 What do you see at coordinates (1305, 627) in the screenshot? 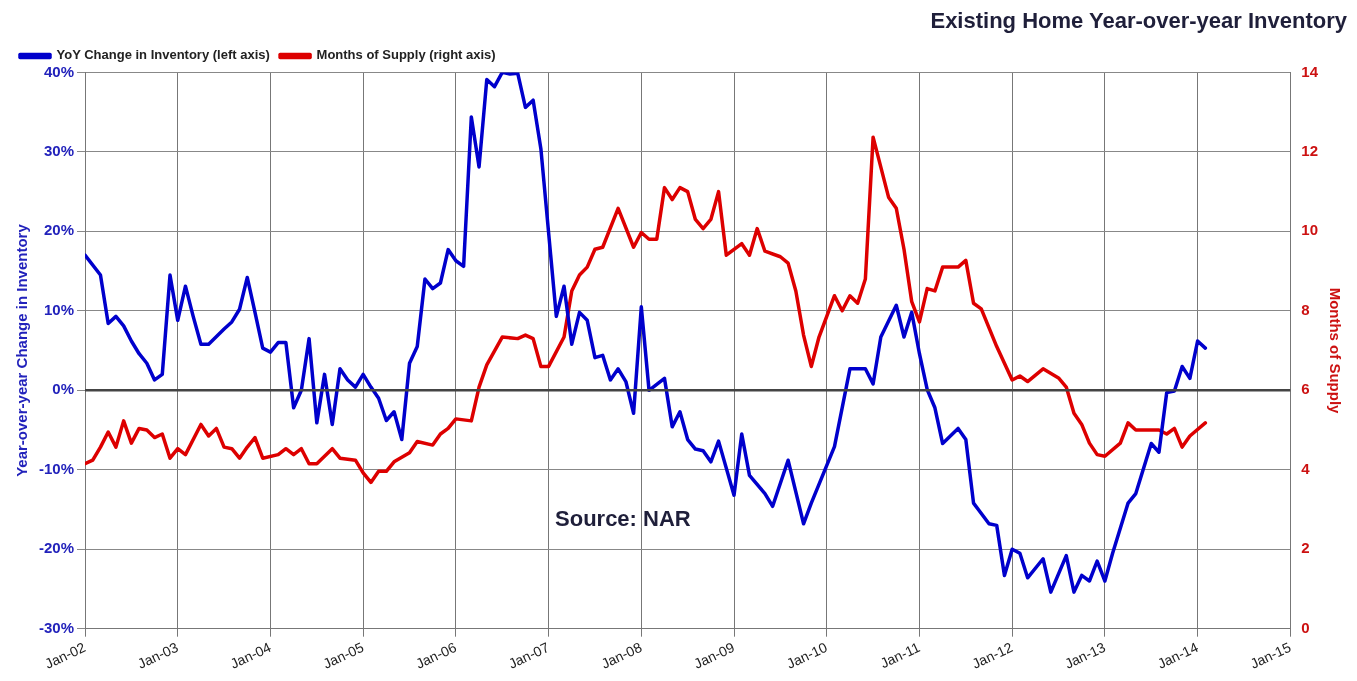
I see `y2-tick-label: 0` at bounding box center [1305, 627].